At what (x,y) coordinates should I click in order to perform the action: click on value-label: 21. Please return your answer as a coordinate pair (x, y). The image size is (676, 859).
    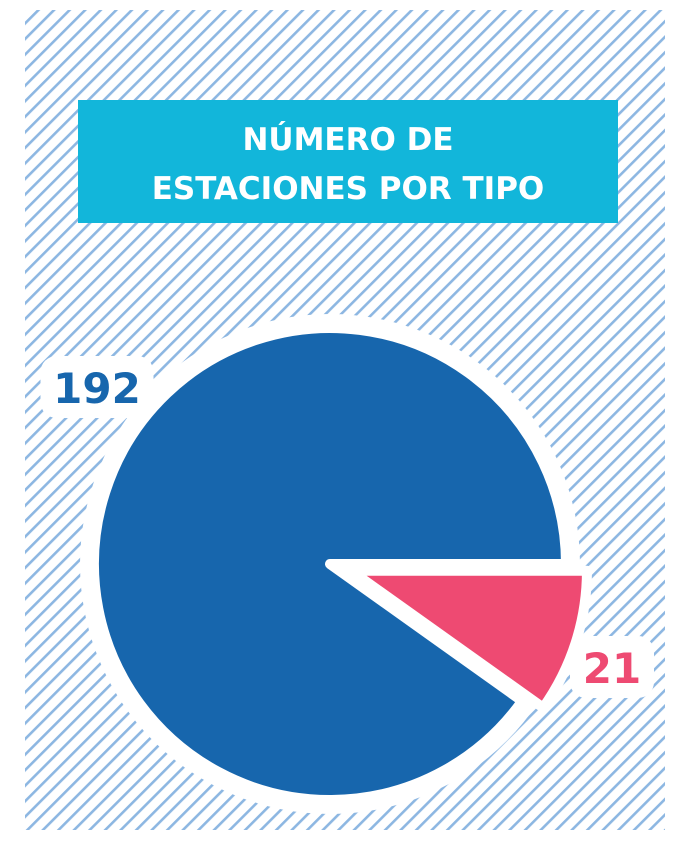
    Looking at the image, I should click on (612, 668).